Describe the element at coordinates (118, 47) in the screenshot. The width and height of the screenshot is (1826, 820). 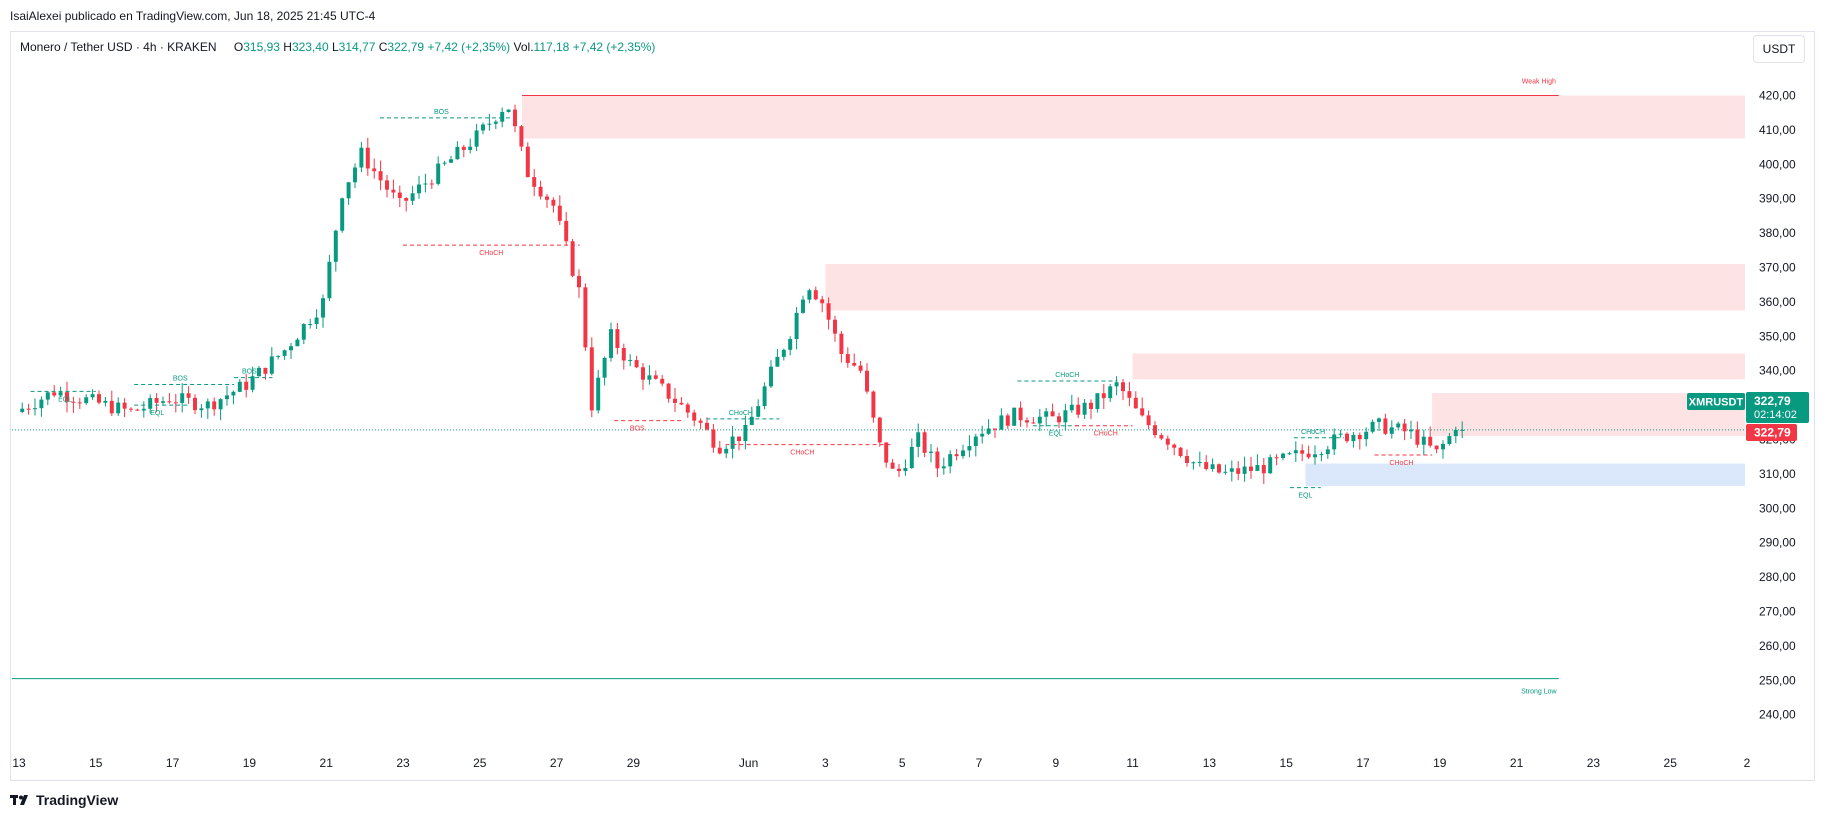
I see `legend-symbol: Monero / Tether USD · 4h · KRAKEN` at that location.